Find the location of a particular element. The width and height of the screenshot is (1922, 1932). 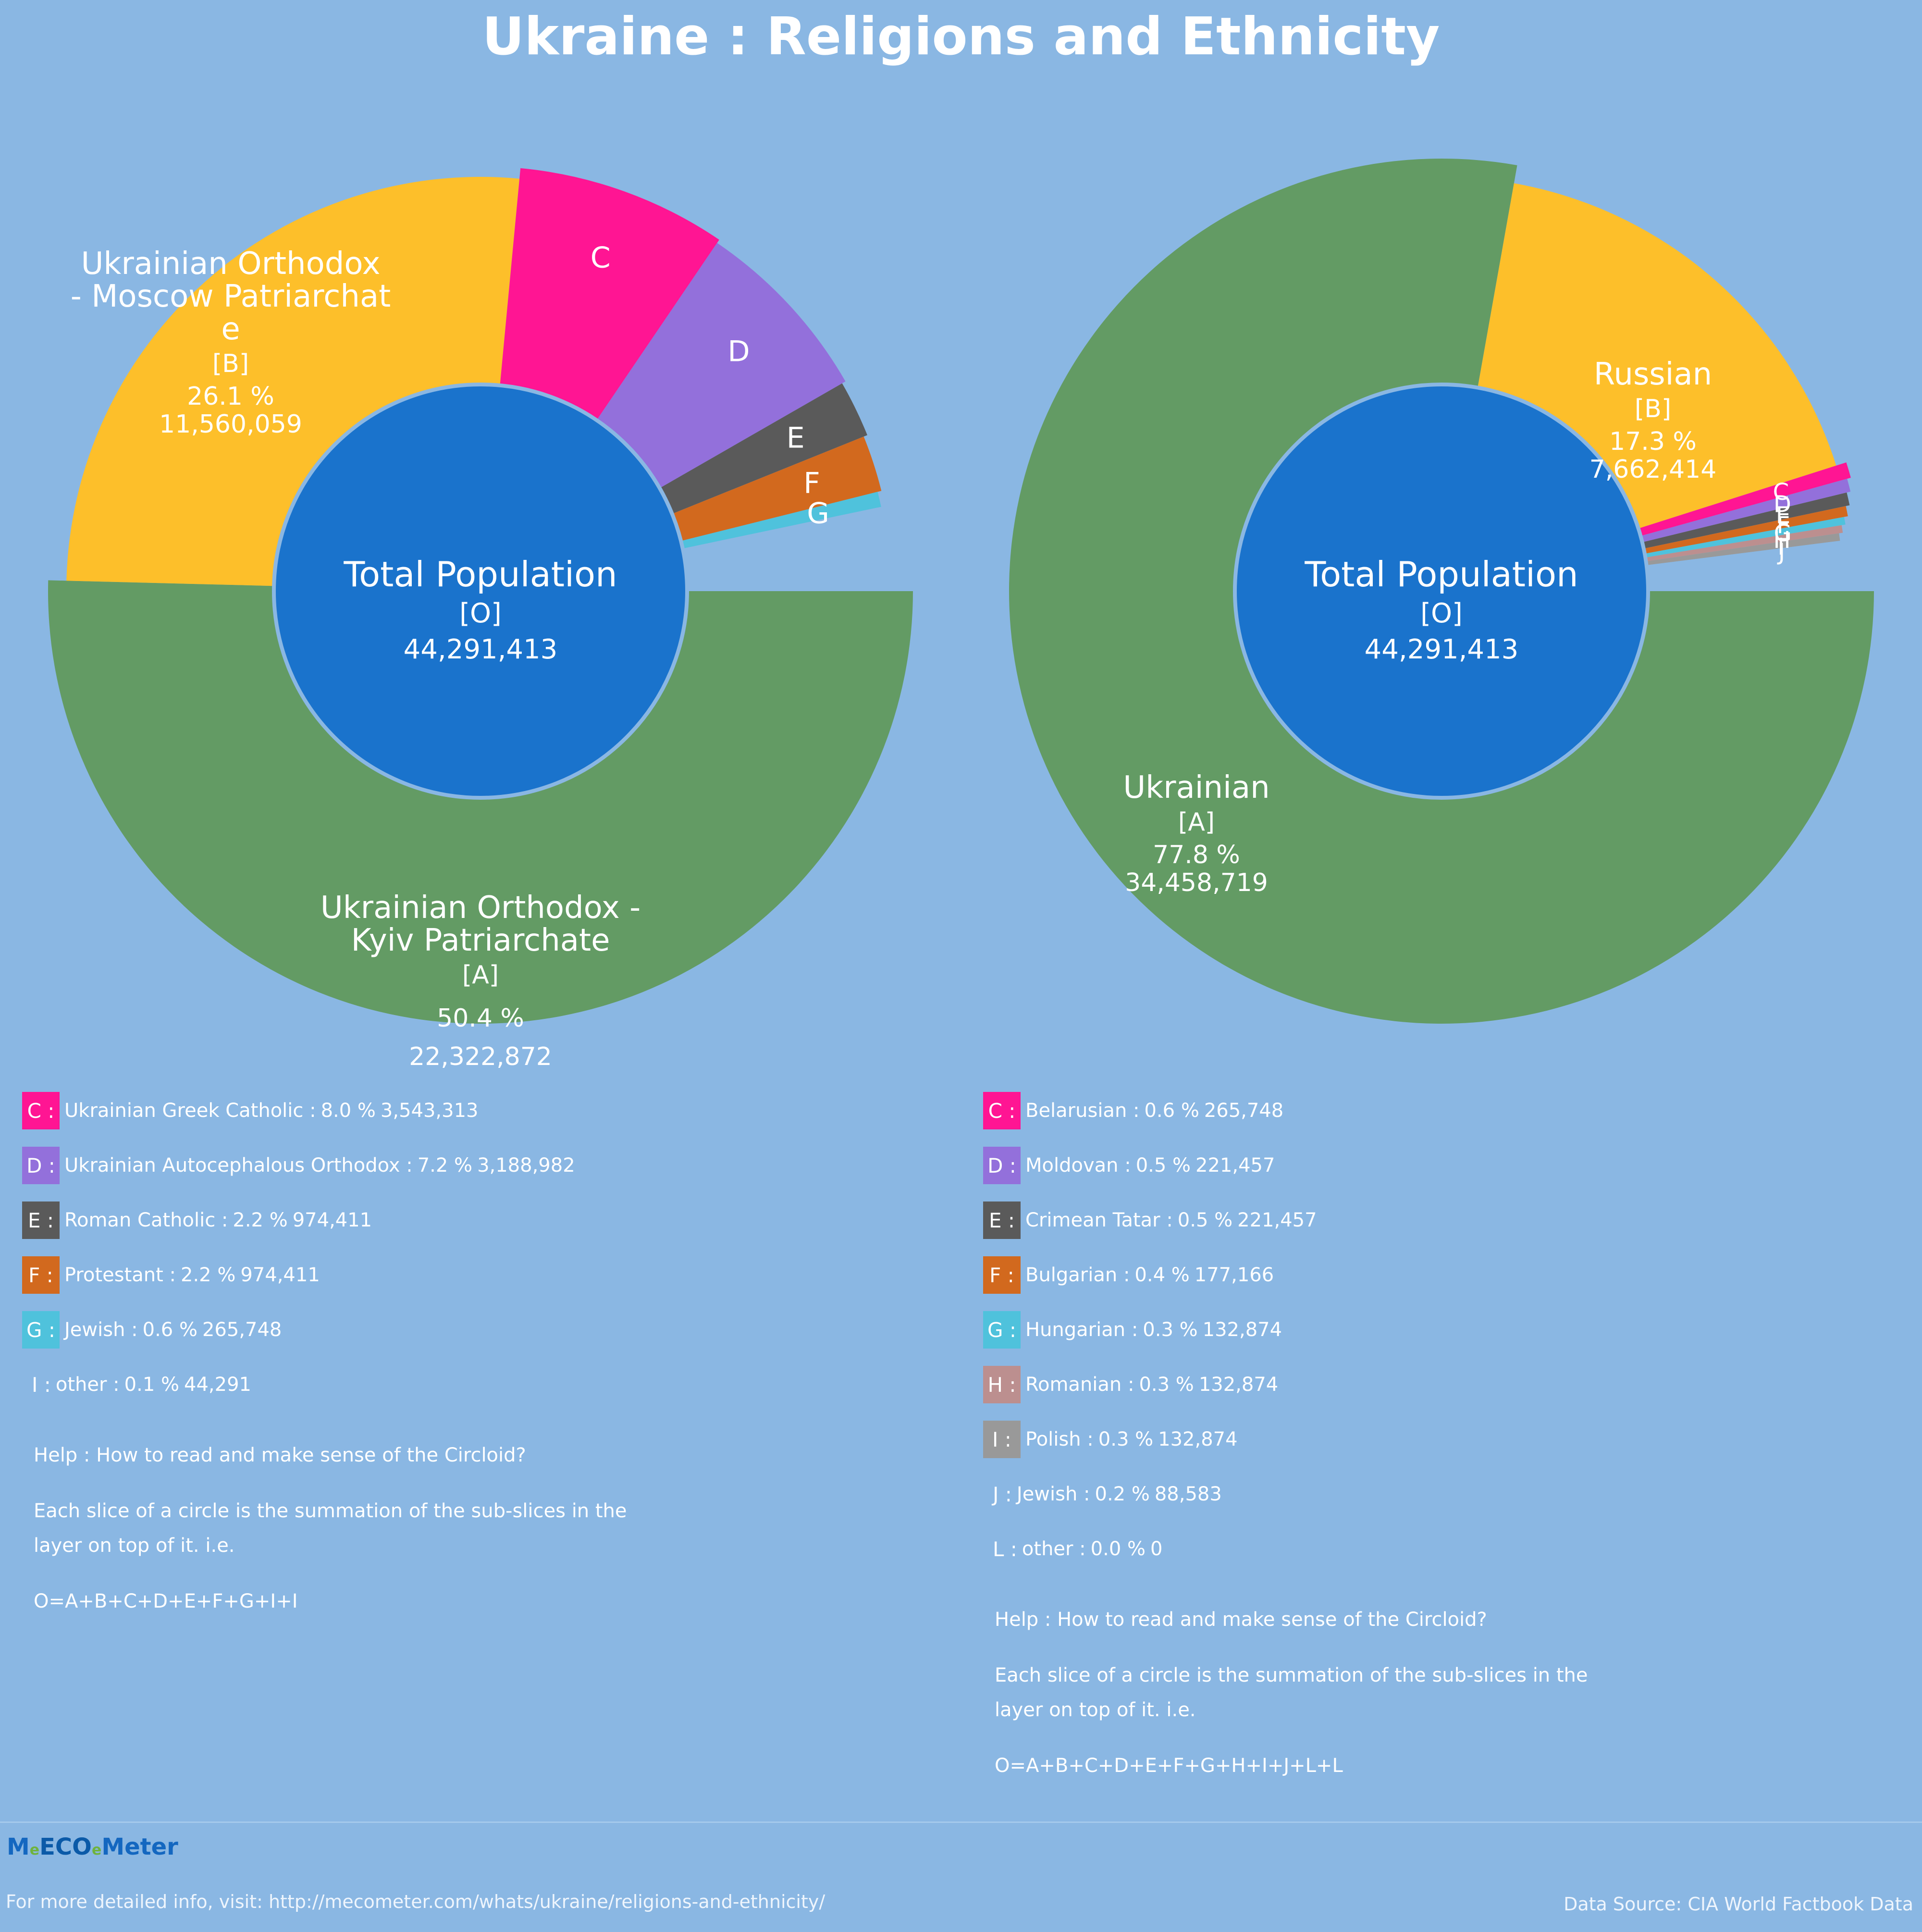

mecometer-logo: MeECOeMeter is located at coordinates (92, 1847).